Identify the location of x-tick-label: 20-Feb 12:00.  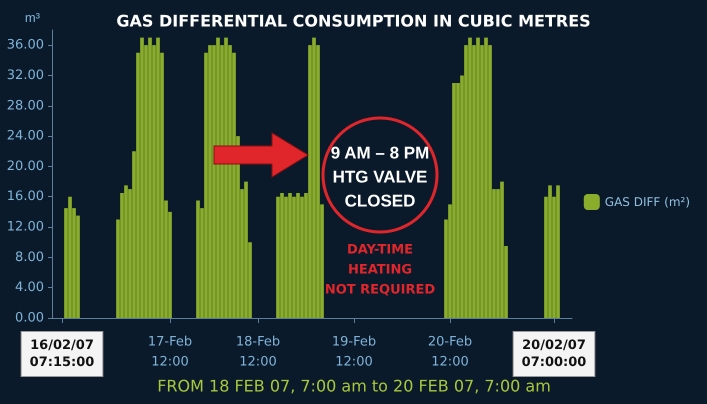
(450, 352).